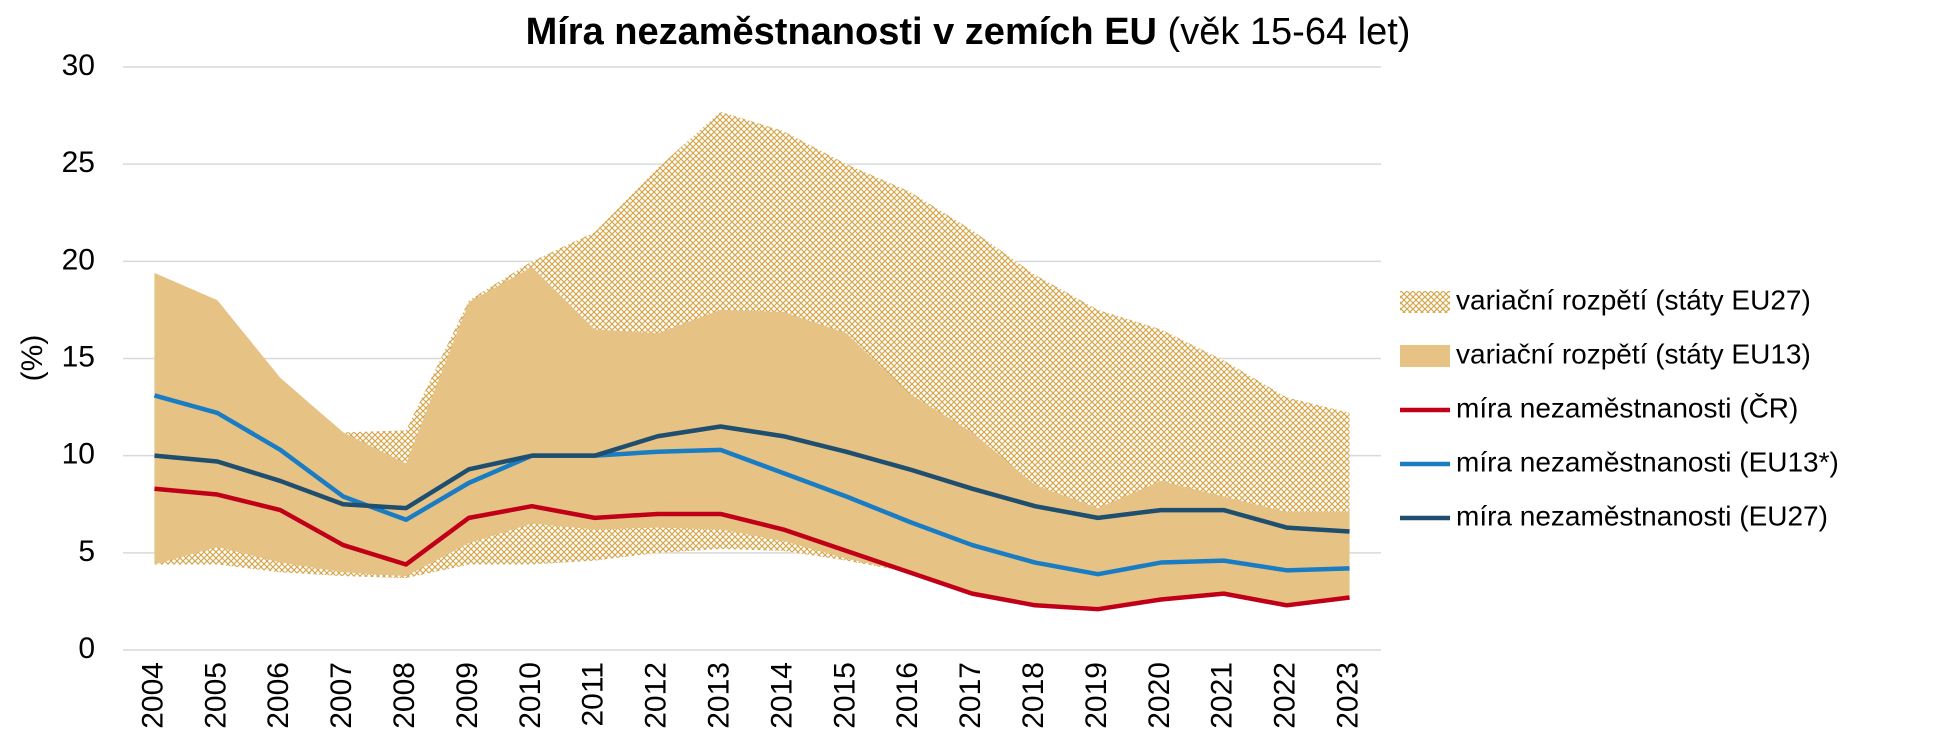  I want to click on x-tick-label: 2018, so click(1033, 695).